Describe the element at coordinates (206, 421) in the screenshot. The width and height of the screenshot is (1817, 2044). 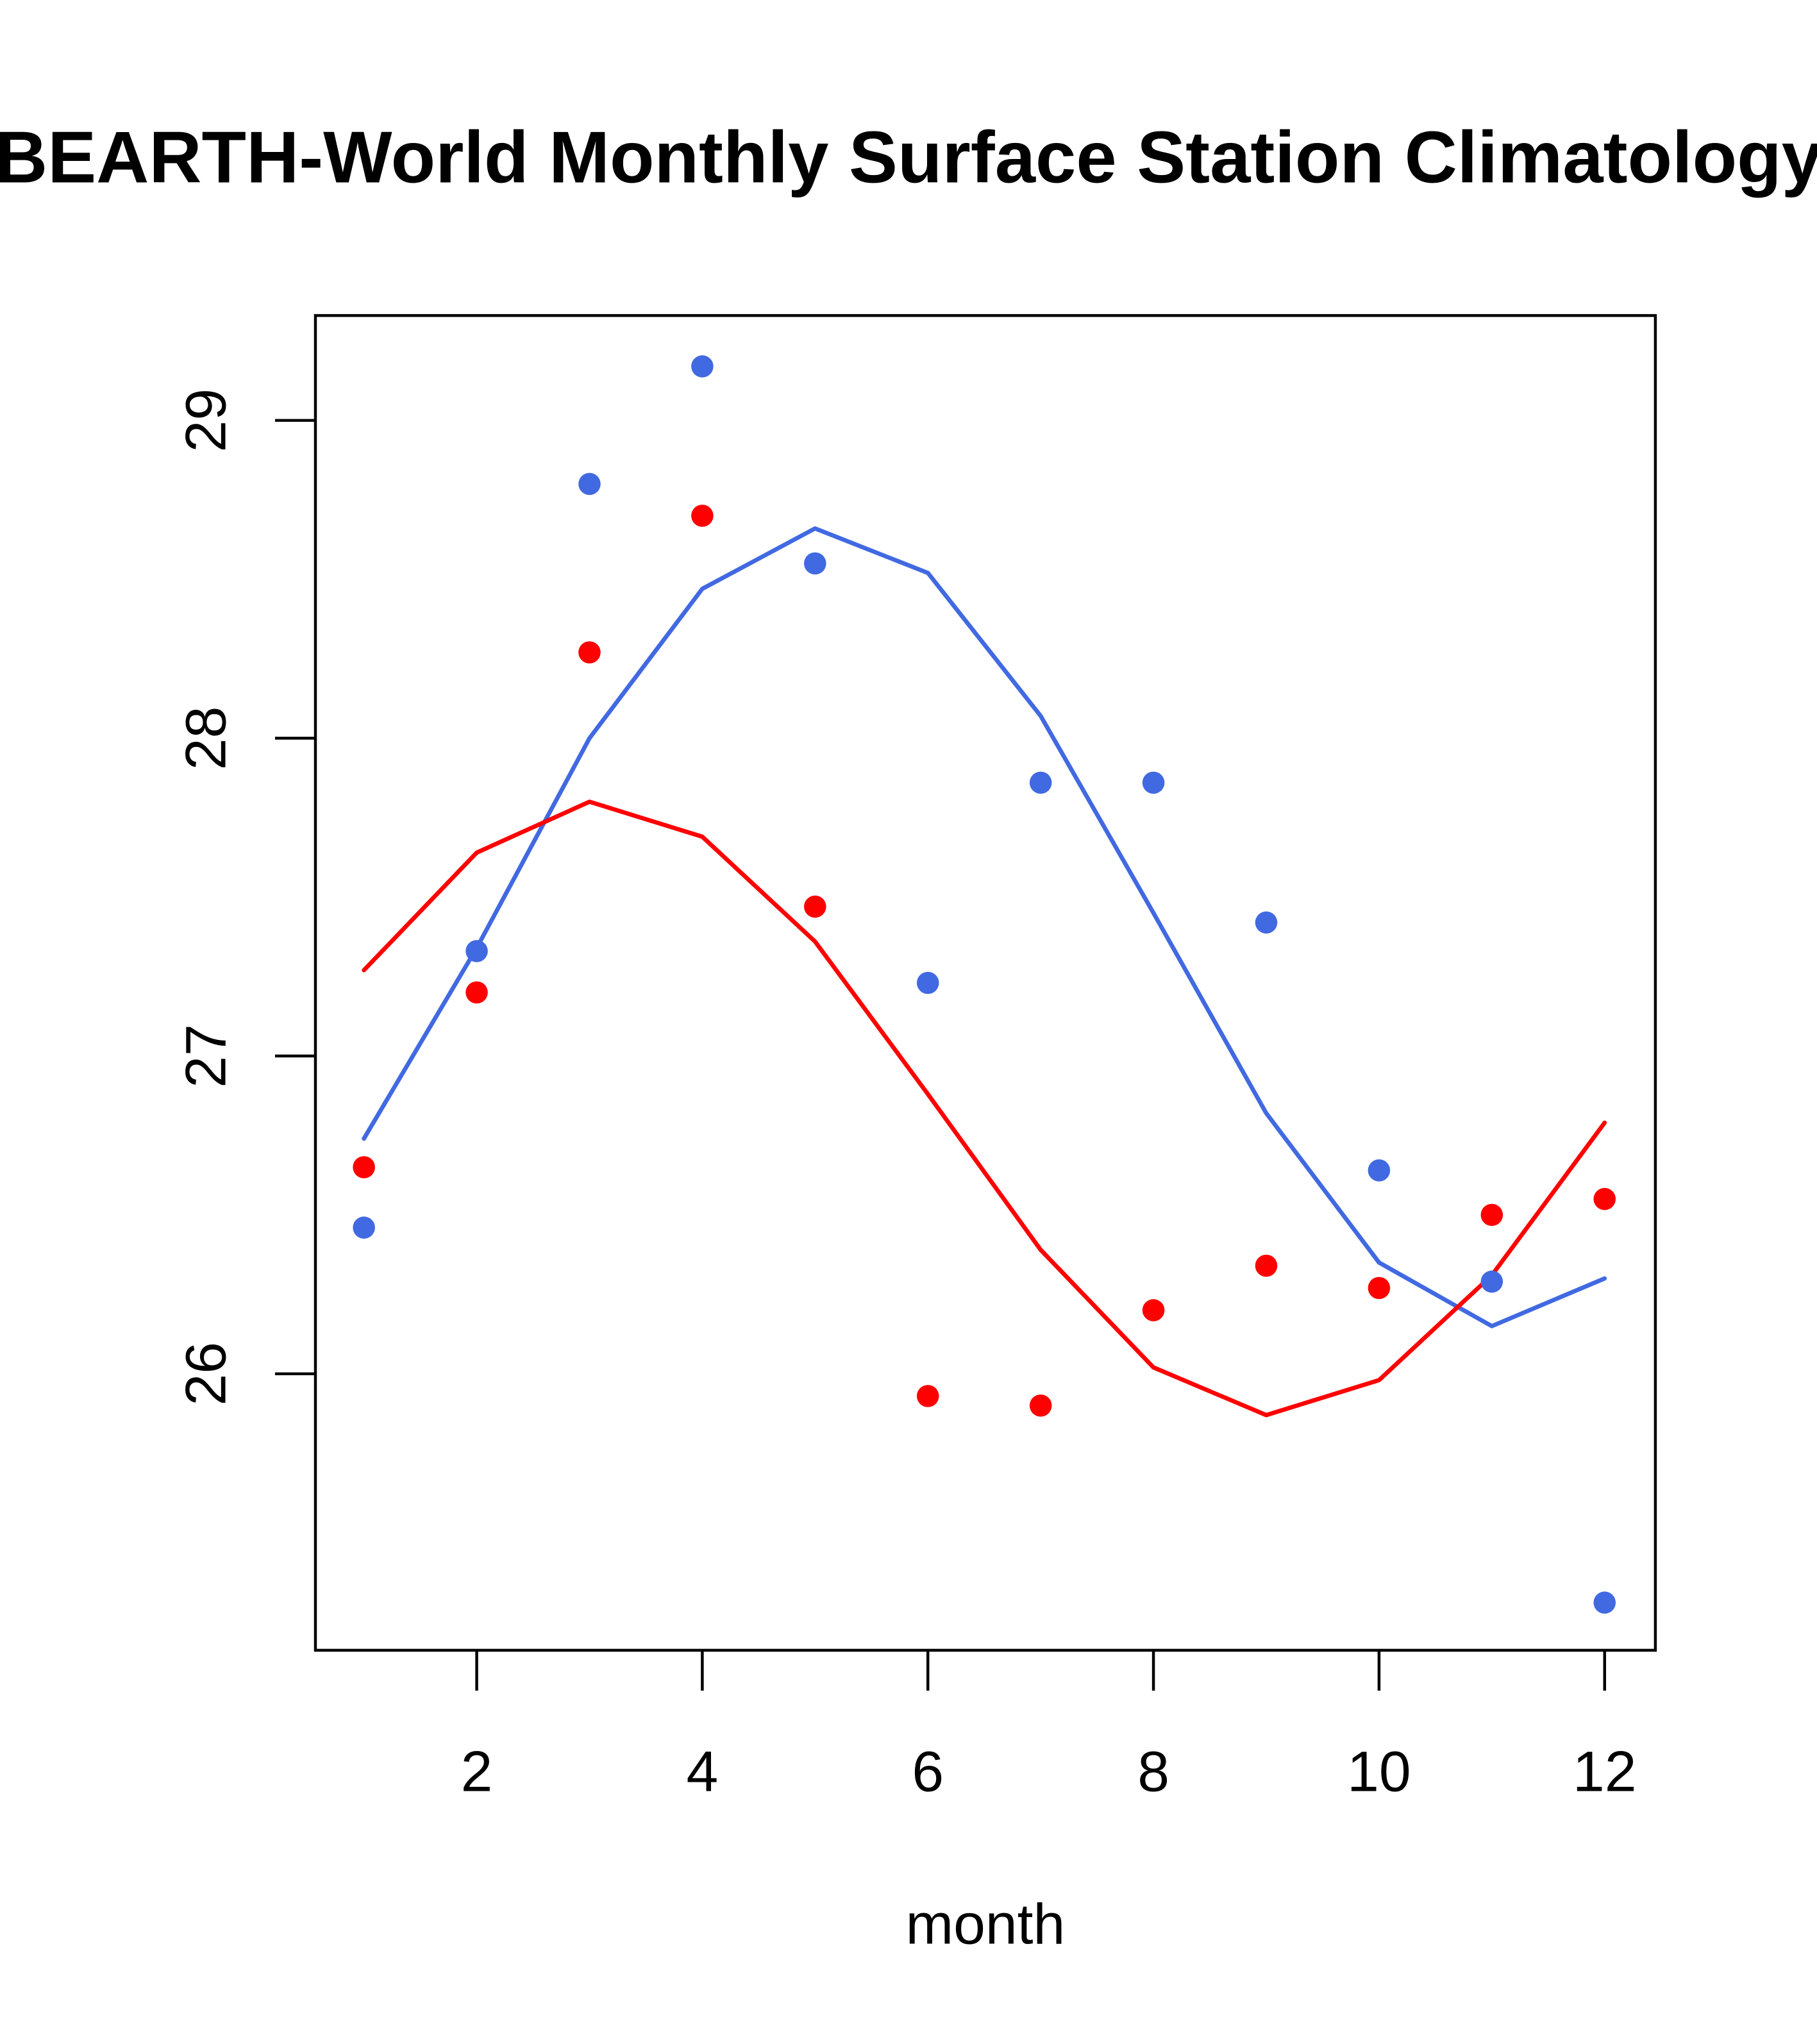
I see `y-tick-label: 29` at that location.